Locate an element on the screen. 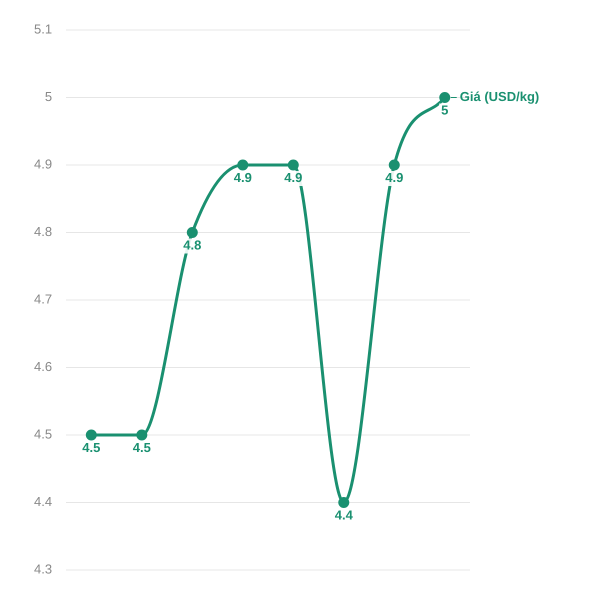 The width and height of the screenshot is (600, 600). data-label: 5 is located at coordinates (444, 110).